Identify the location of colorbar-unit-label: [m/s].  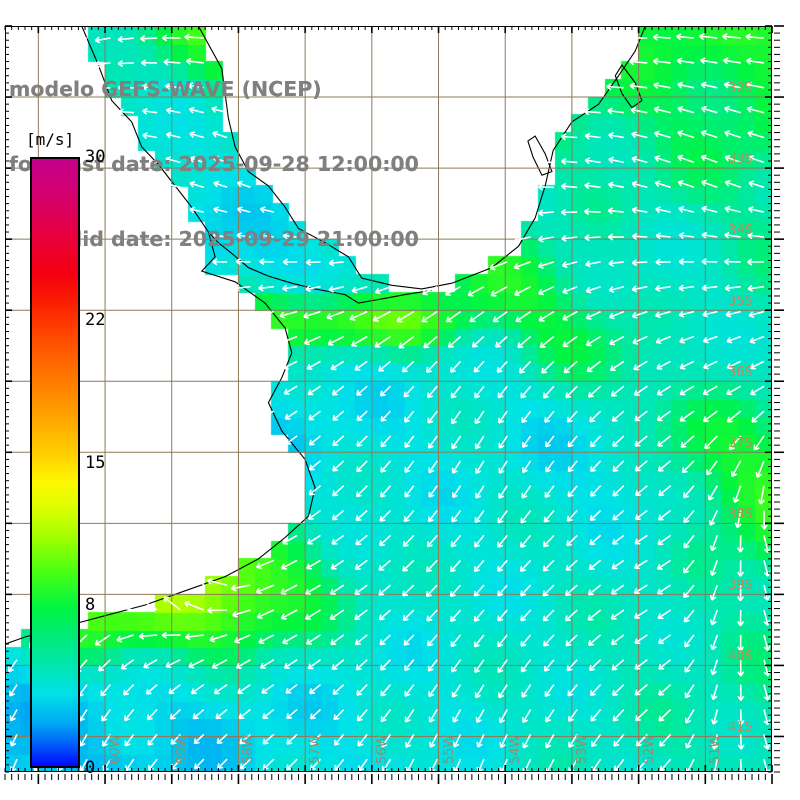
(50, 139).